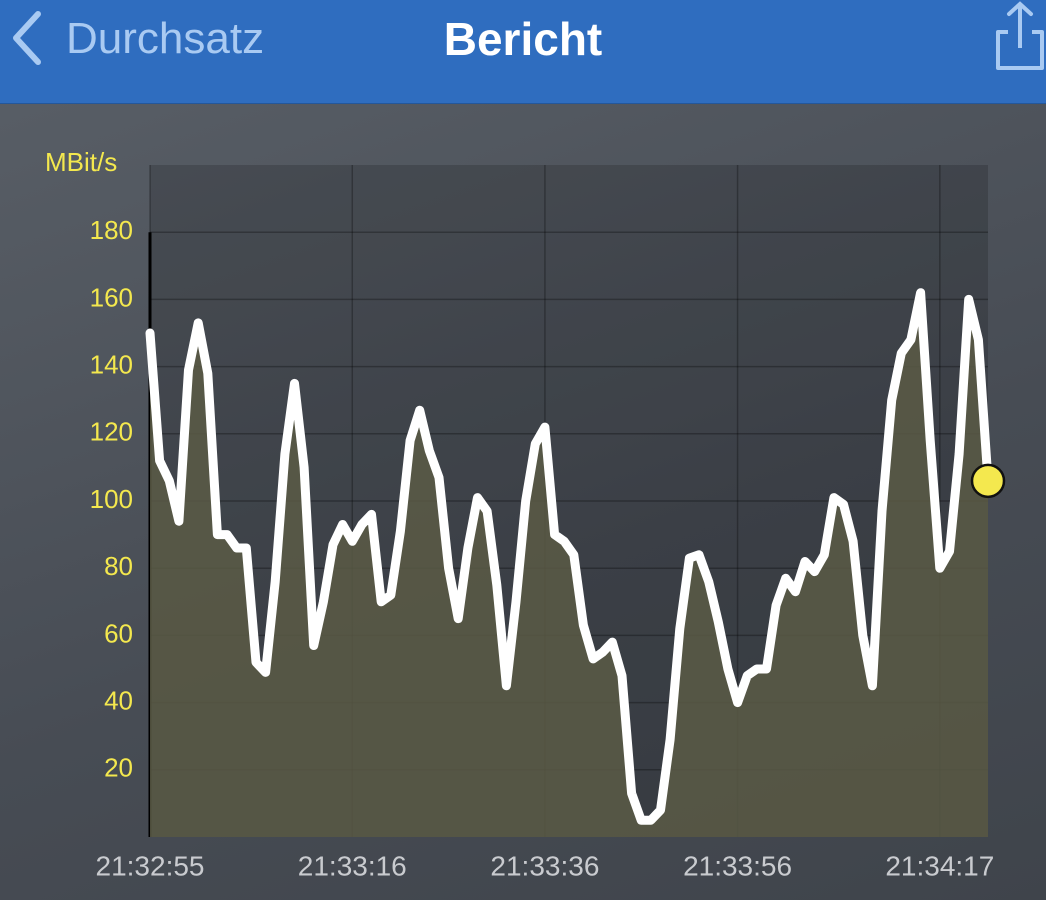 This screenshot has width=1046, height=900. Describe the element at coordinates (111, 432) in the screenshot. I see `y-tick-label: 120` at that location.